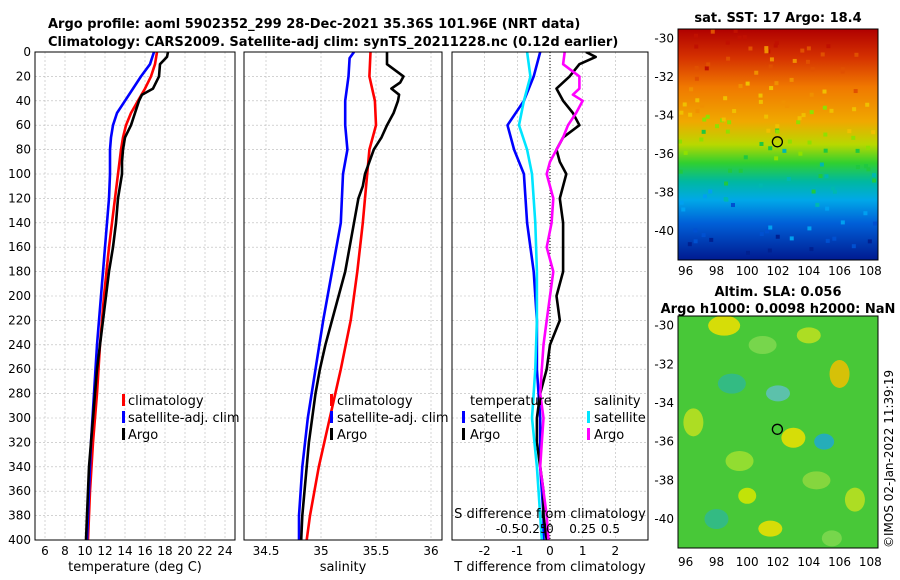  What do you see at coordinates (550, 551) in the screenshot?
I see `x-tick-label: 0` at bounding box center [550, 551].